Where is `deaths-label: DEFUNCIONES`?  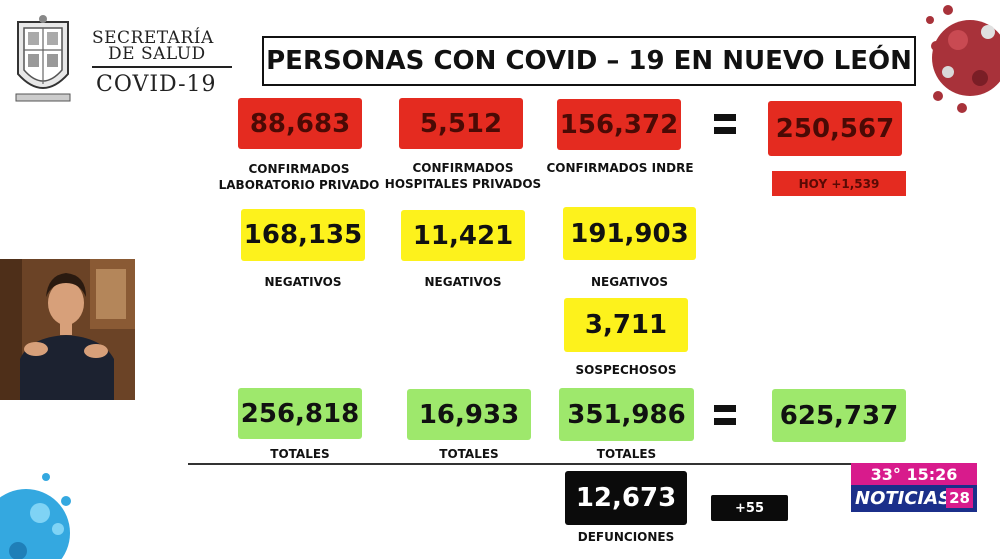 deaths-label: DEFUNCIONES is located at coordinates (626, 537).